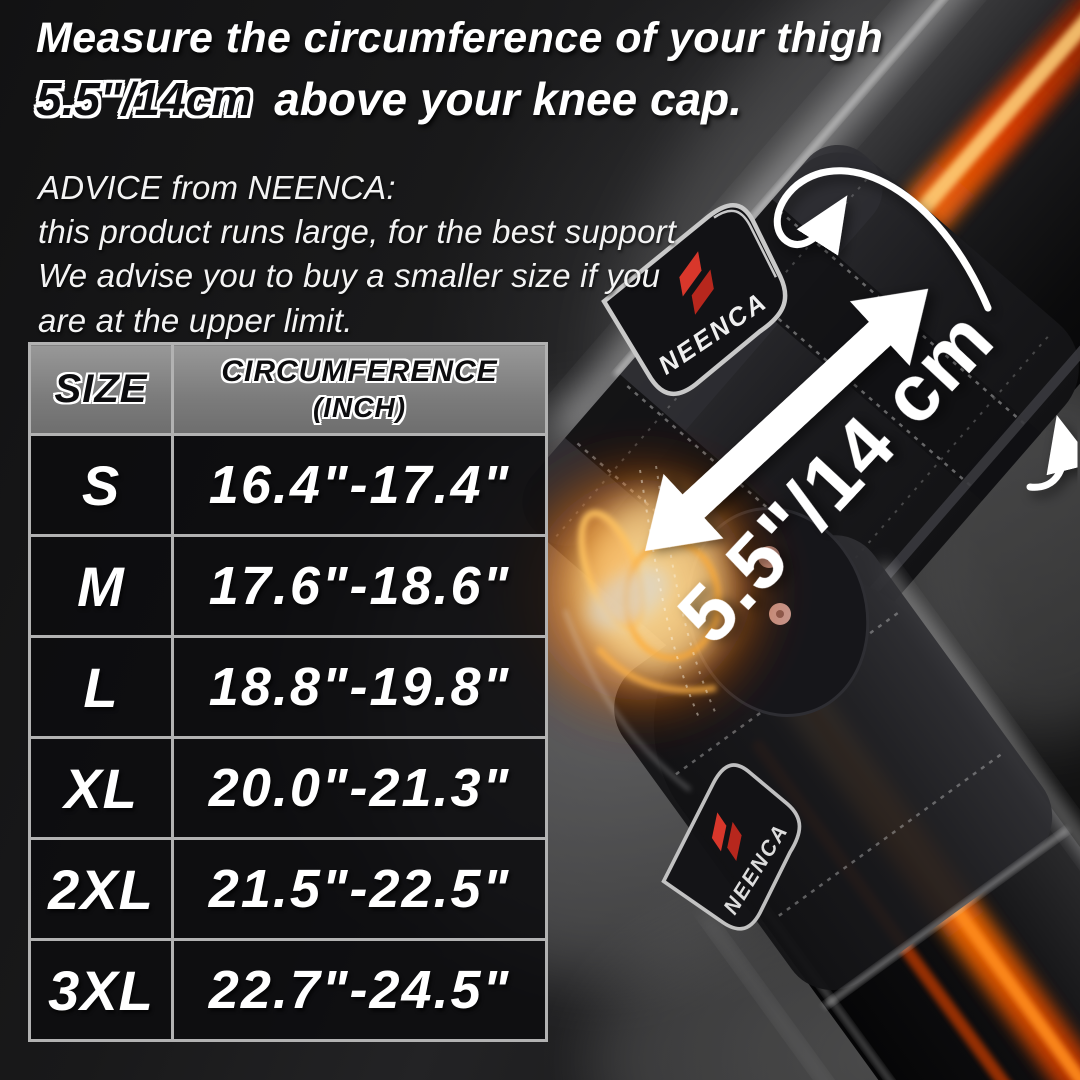 The width and height of the screenshot is (1080, 1080). I want to click on size-cell: XL, so click(101, 788).